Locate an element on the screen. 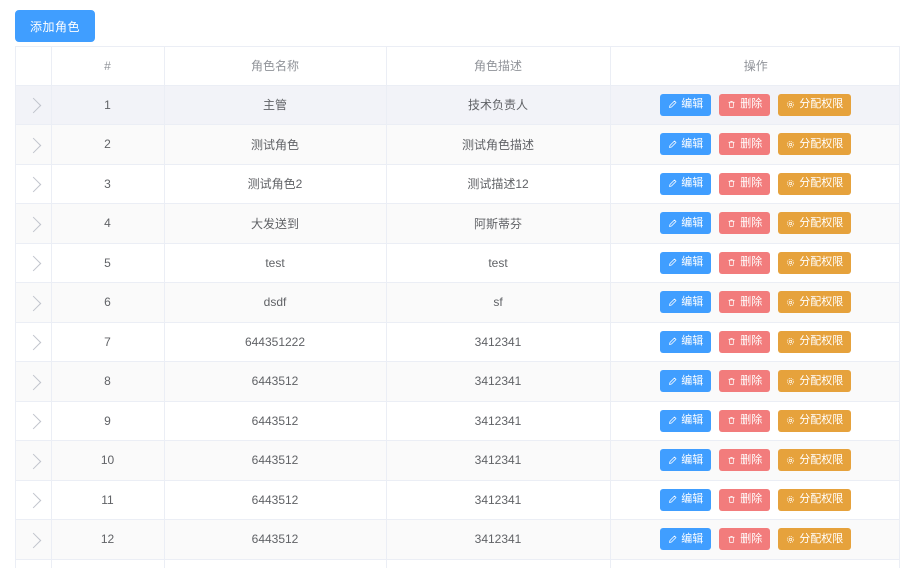 The width and height of the screenshot is (915, 568). row-role-name: 大发送到 is located at coordinates (275, 223).